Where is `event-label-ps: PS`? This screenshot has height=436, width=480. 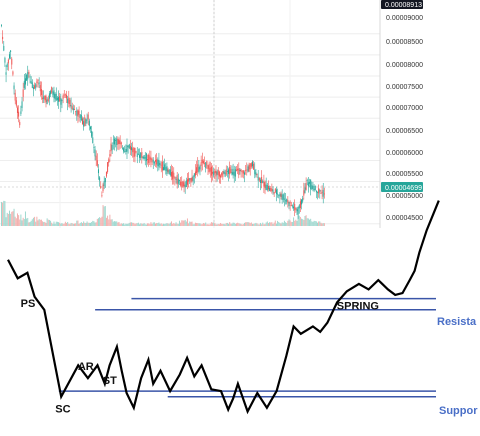
event-label-ps: PS is located at coordinates (28, 304).